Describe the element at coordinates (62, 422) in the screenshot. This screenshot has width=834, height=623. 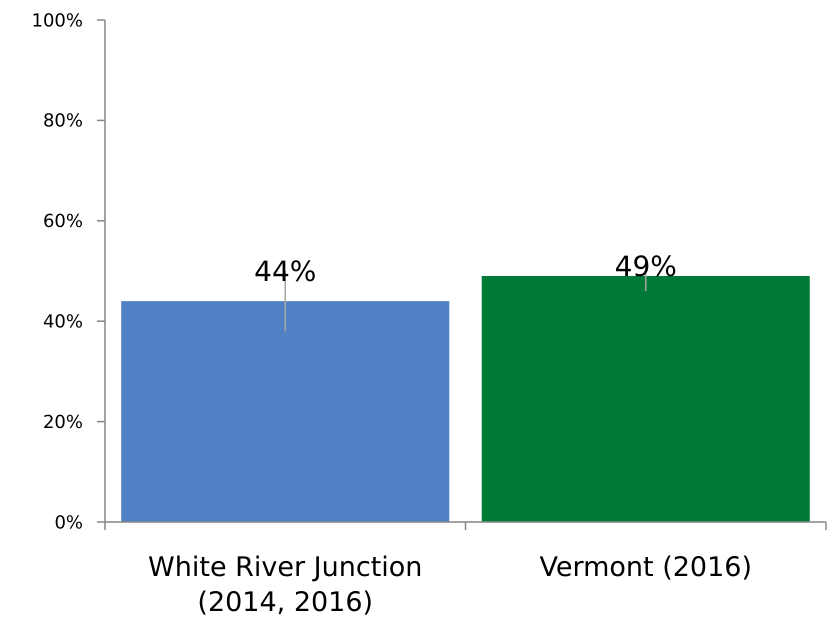
I see `y-tick-label: 20%` at that location.